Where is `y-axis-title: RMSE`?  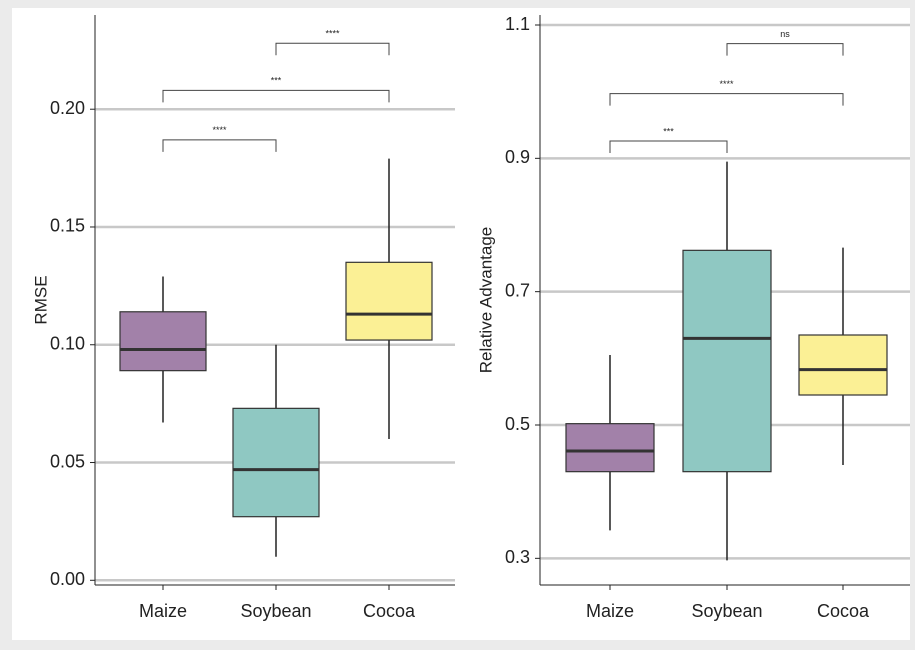
y-axis-title: RMSE is located at coordinates (40, 299).